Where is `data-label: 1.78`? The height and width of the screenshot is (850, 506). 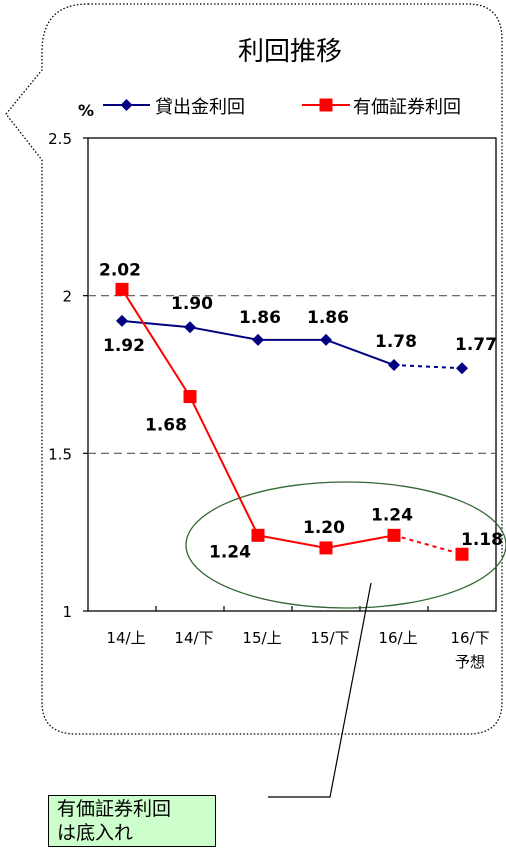
data-label: 1.78 is located at coordinates (396, 342).